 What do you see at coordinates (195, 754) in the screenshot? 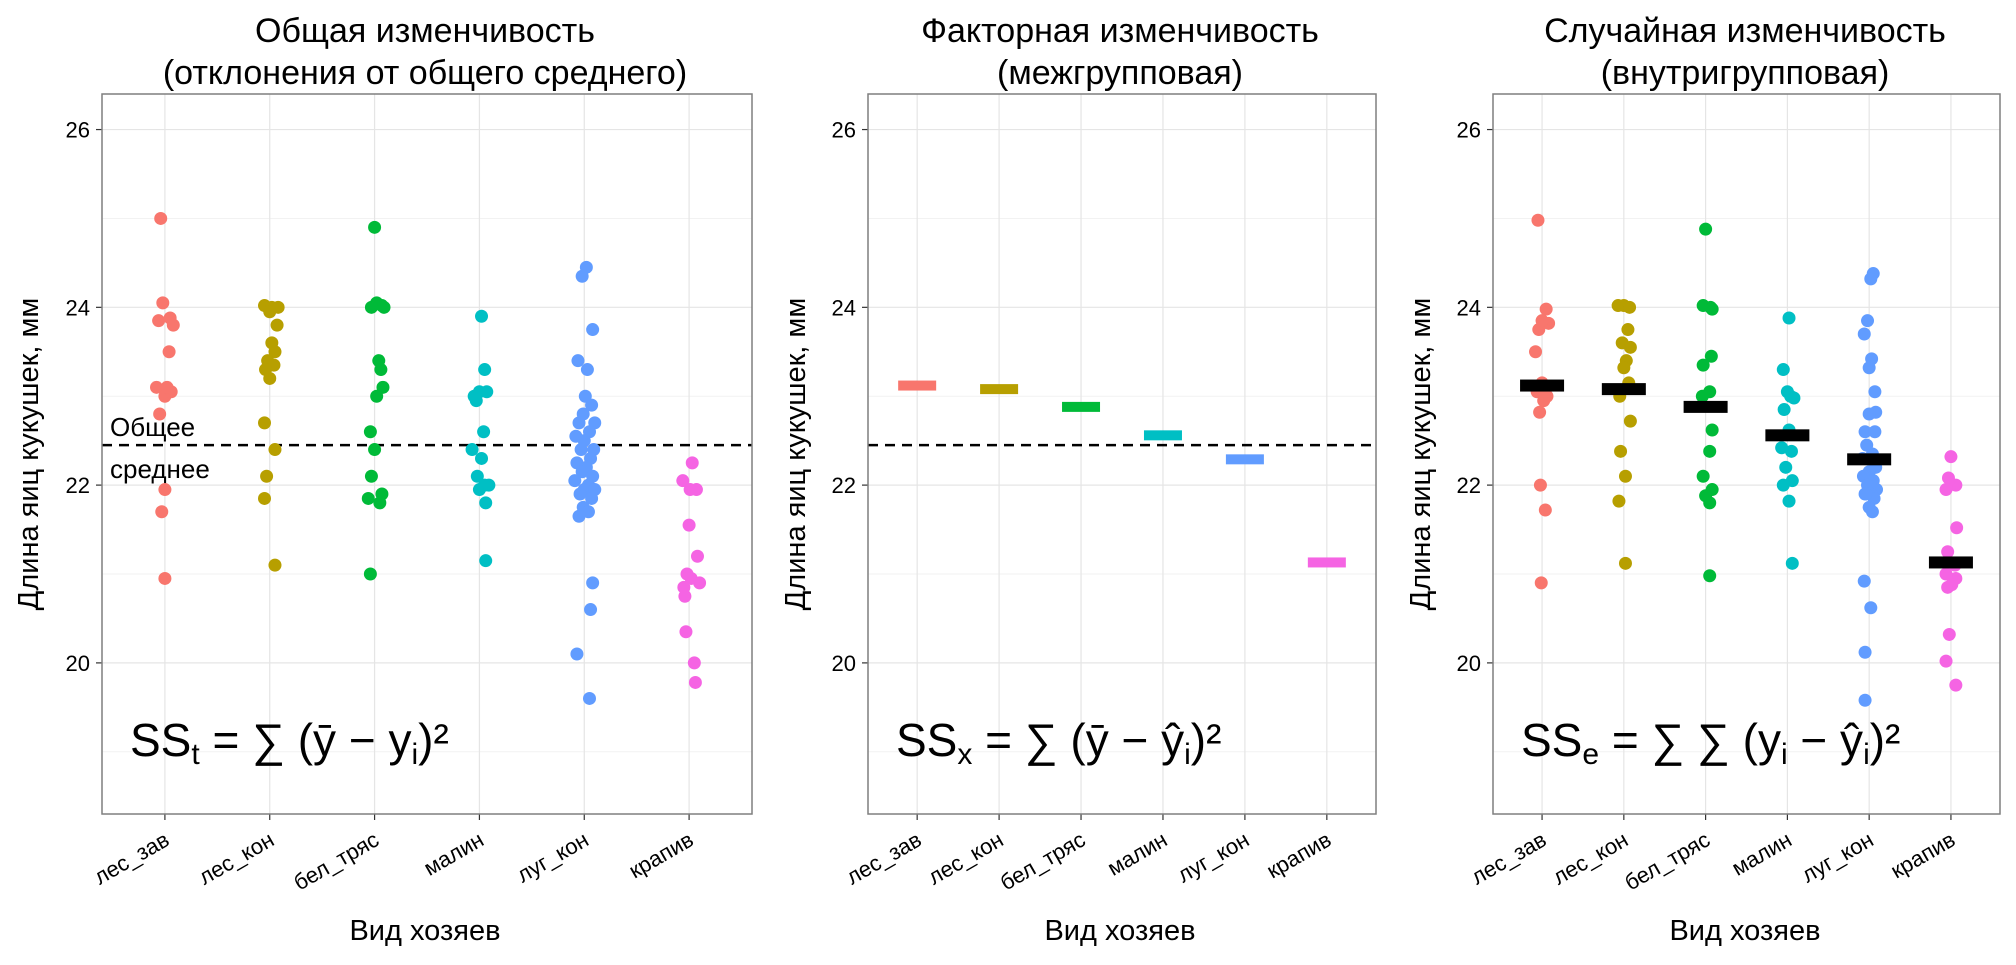
I see `panel1-formula-lhs-sub: t` at bounding box center [195, 754].